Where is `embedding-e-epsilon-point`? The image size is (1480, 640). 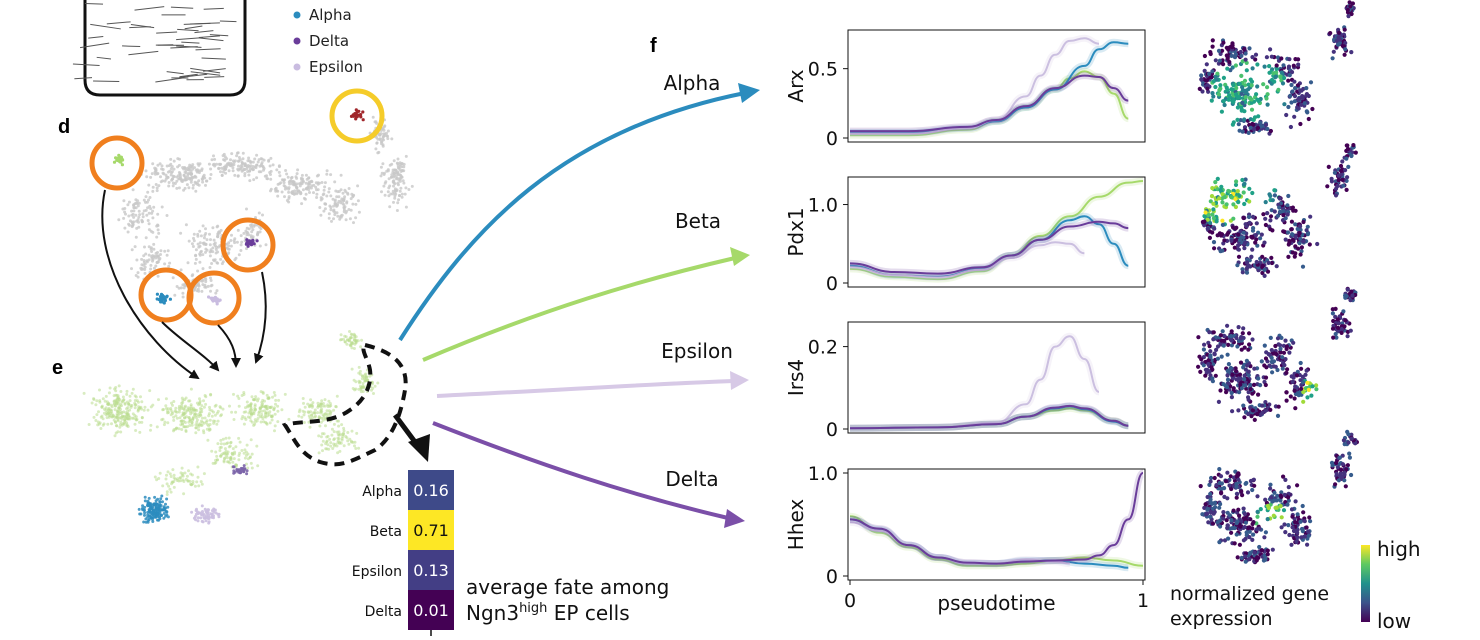 embedding-e-epsilon-point is located at coordinates (198, 521).